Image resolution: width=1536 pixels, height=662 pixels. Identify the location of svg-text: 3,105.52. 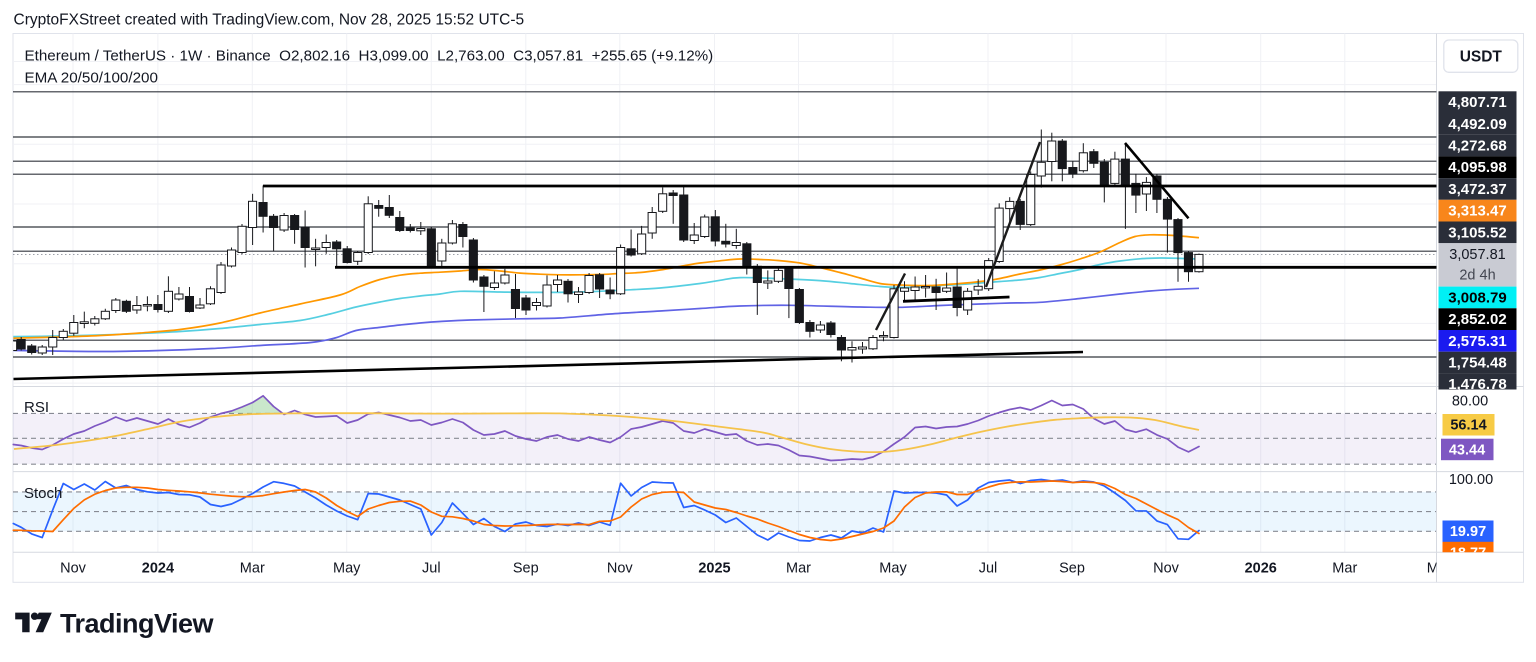
(1477, 232).